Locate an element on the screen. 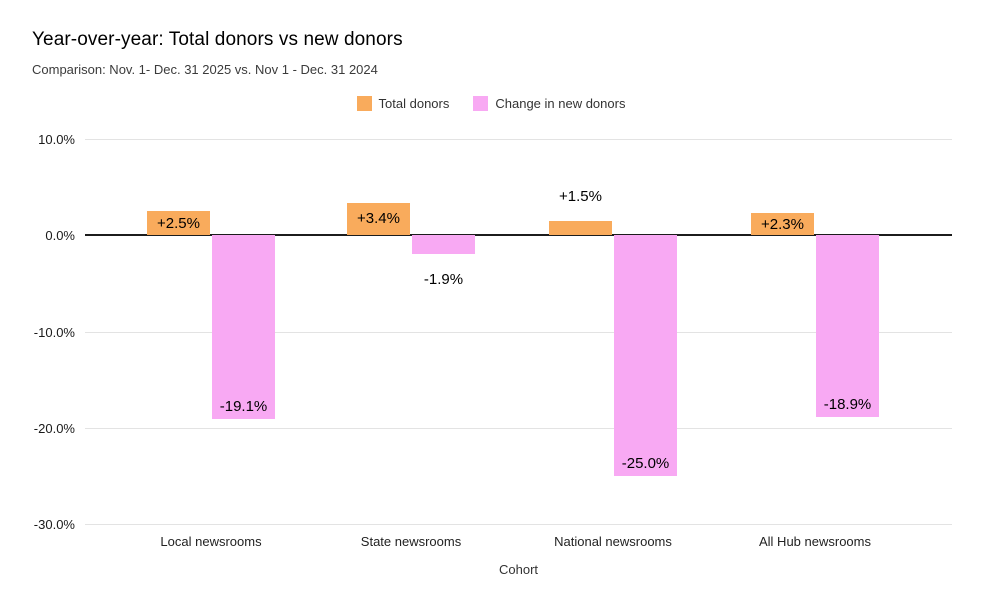  y-tick-label: 10.0% is located at coordinates (56, 139).